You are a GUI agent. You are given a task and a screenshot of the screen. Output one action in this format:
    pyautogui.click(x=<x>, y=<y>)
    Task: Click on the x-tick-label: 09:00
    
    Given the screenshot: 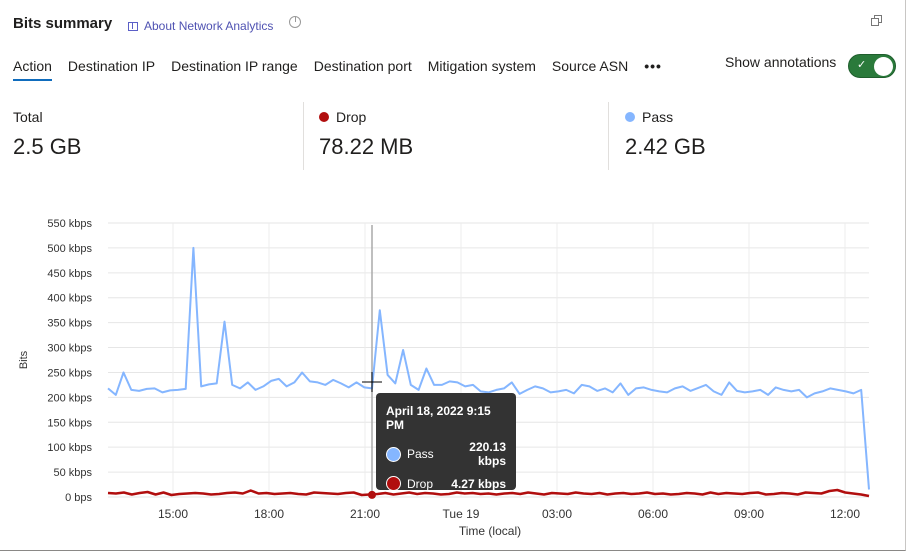 What is the action you would take?
    pyautogui.click(x=749, y=514)
    